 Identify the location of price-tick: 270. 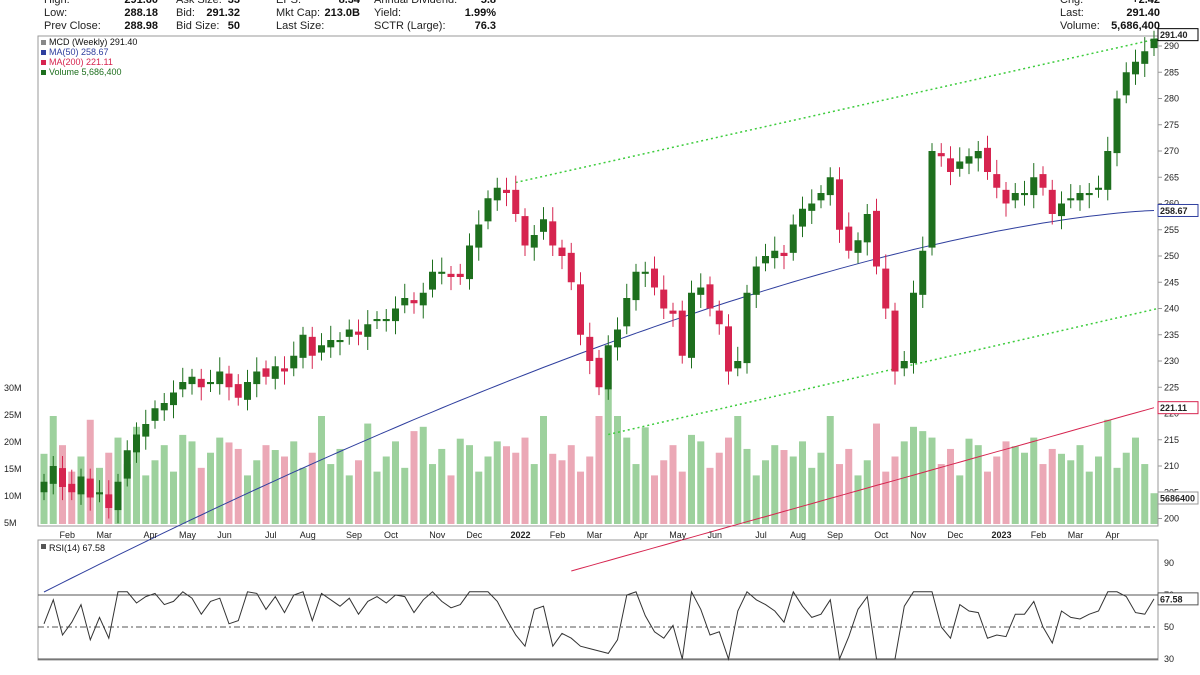
(1171, 151).